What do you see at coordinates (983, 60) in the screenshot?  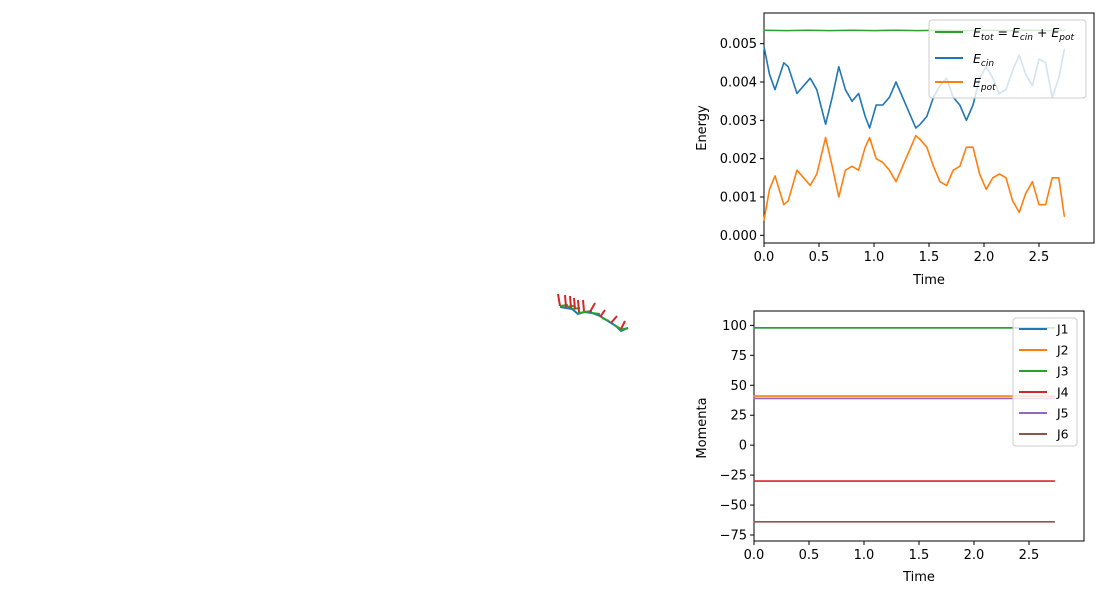 I see `energy-legend-label-cin: Ecin` at bounding box center [983, 60].